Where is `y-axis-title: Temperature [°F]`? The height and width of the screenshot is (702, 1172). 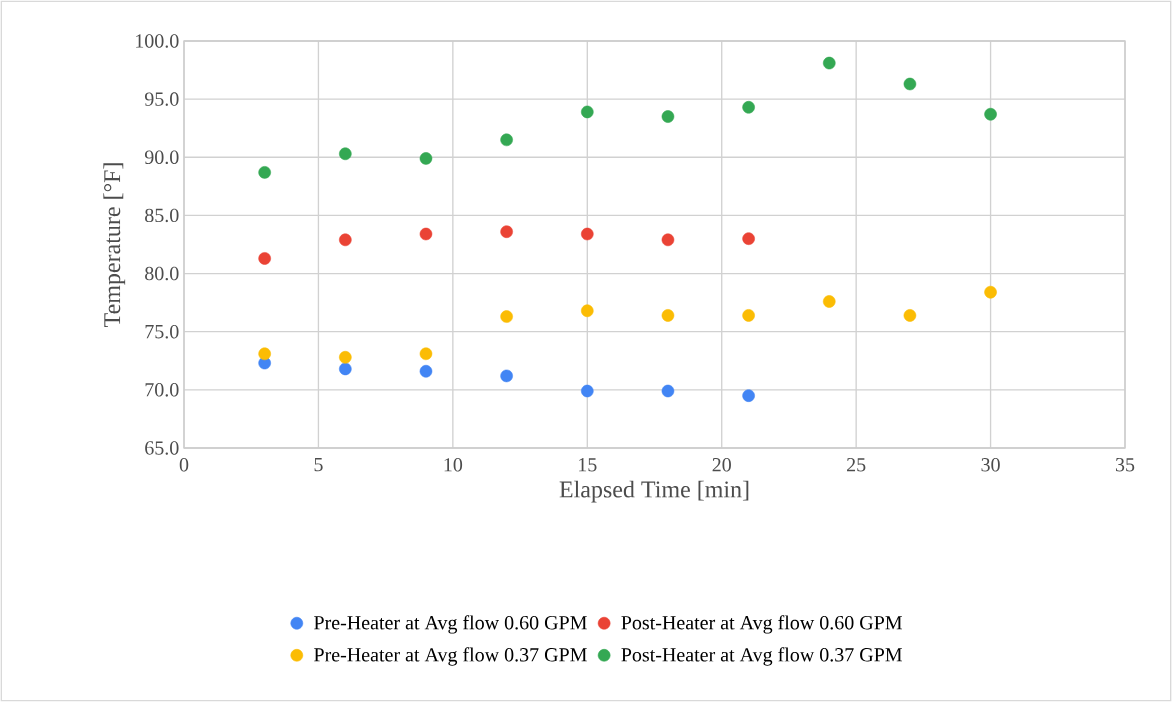
y-axis-title: Temperature [°F] is located at coordinates (114, 245).